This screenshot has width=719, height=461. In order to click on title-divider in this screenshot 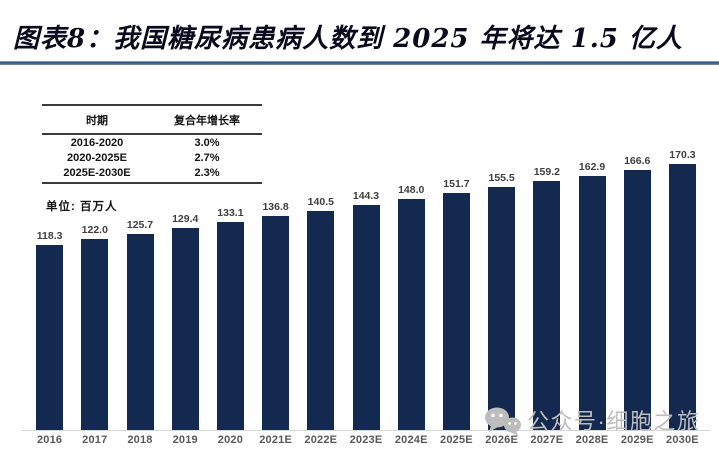, I will do `click(359, 63)`.